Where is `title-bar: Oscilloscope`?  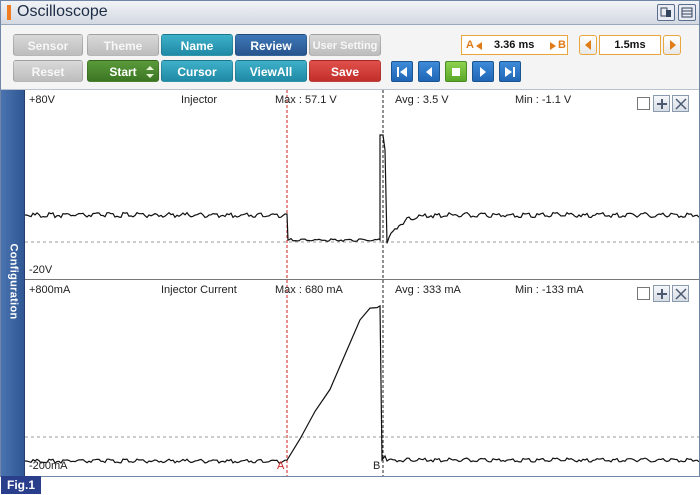 title-bar: Oscilloscope is located at coordinates (350, 13).